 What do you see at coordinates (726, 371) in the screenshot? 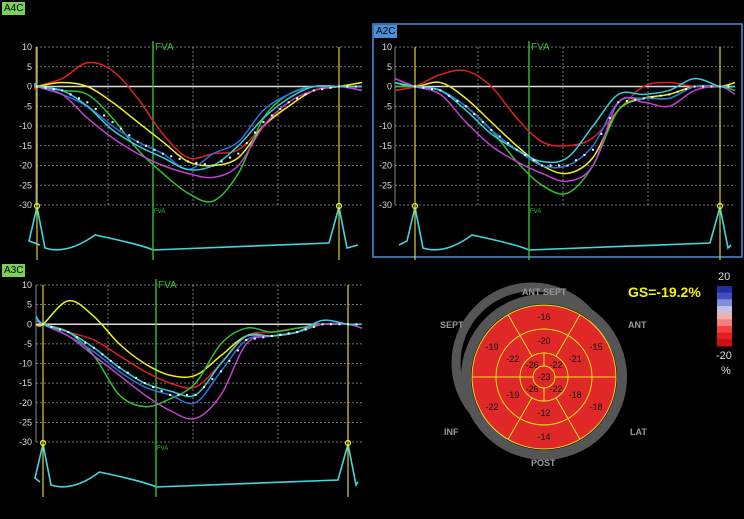
I see `colorbar-unit: %` at bounding box center [726, 371].